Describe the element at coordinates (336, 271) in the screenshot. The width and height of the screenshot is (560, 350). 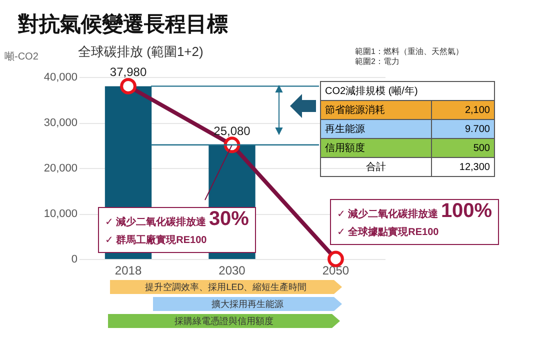
I see `x-tick-label: 2050` at that location.